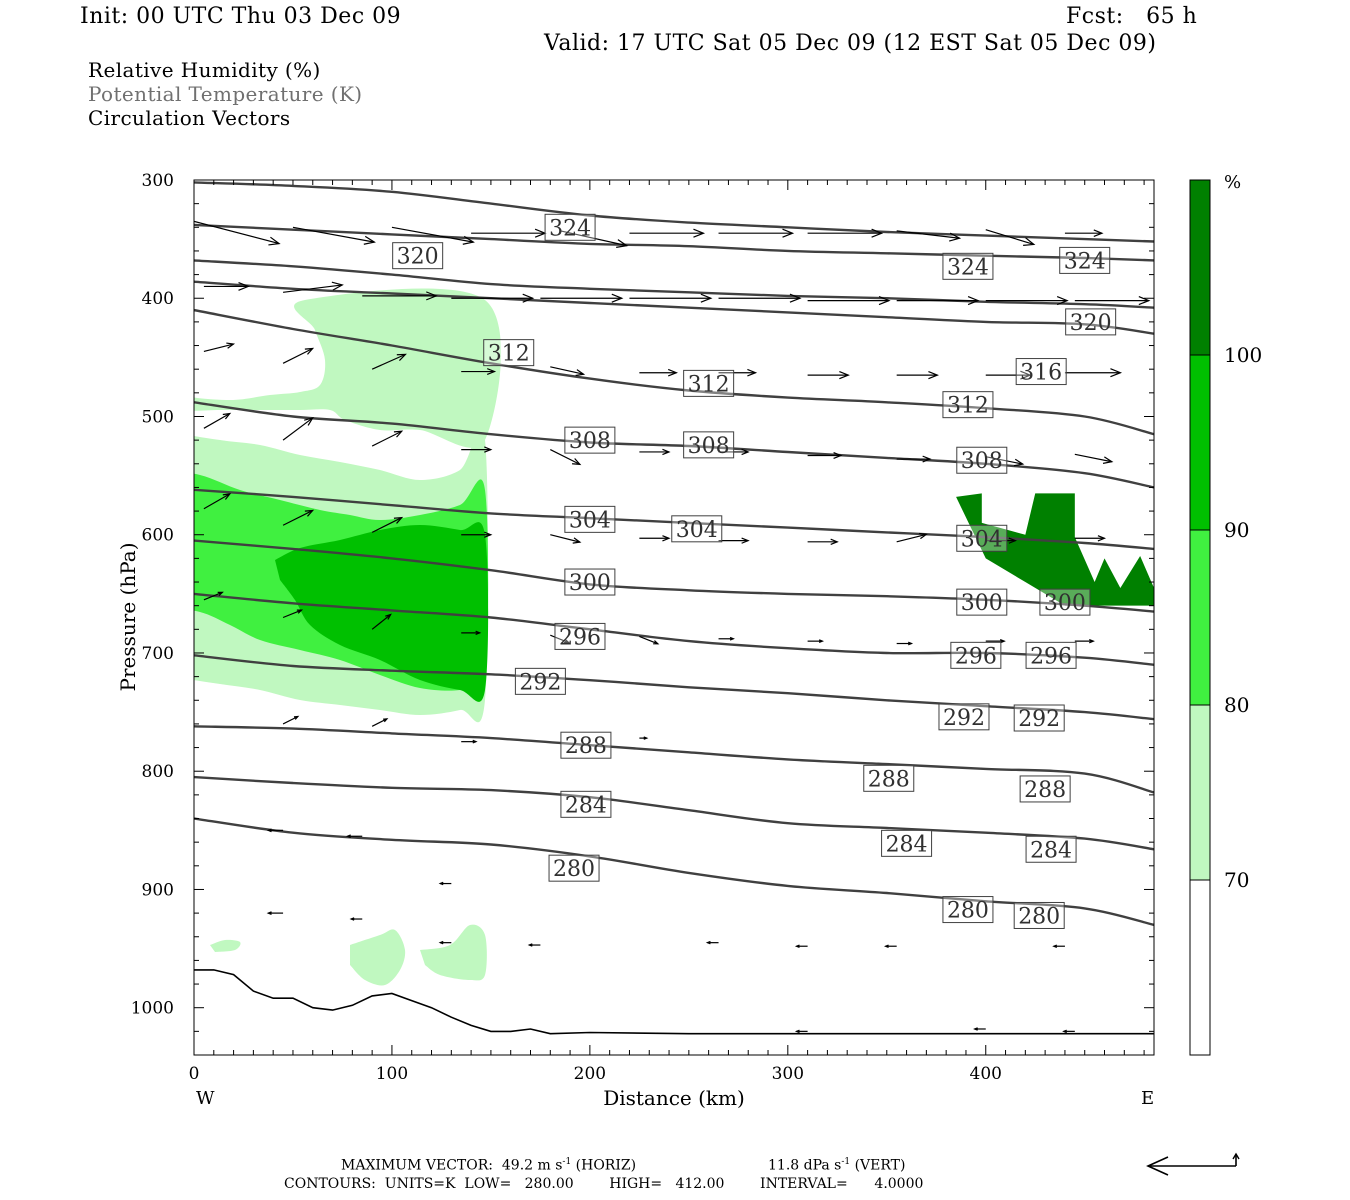  I want to click on contour-label-text: 280, so click(1039, 916).